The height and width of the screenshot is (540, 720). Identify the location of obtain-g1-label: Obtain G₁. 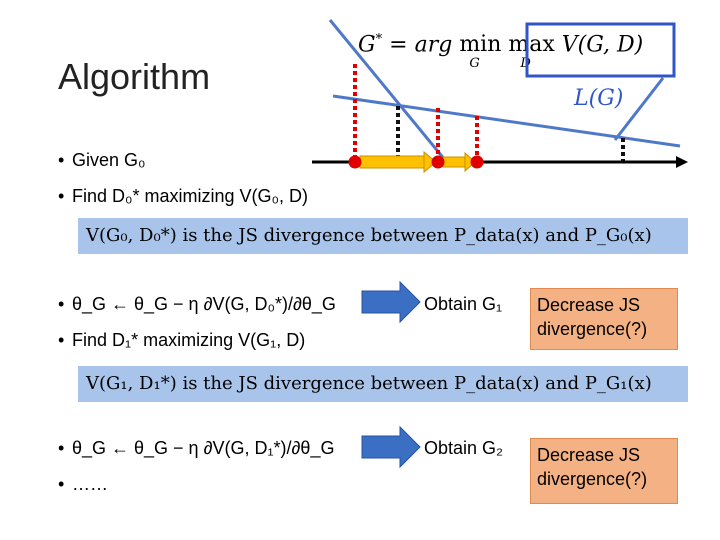
(463, 304).